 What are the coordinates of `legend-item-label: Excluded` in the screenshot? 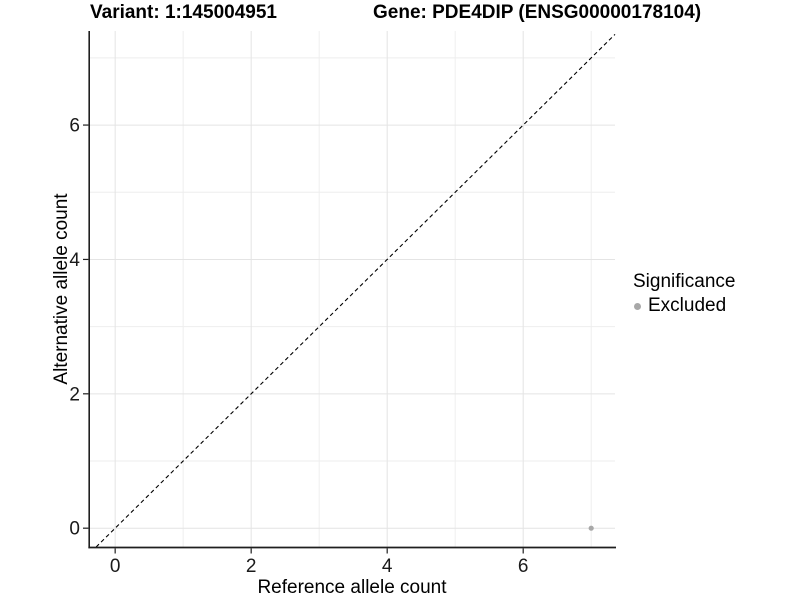 It's located at (687, 305).